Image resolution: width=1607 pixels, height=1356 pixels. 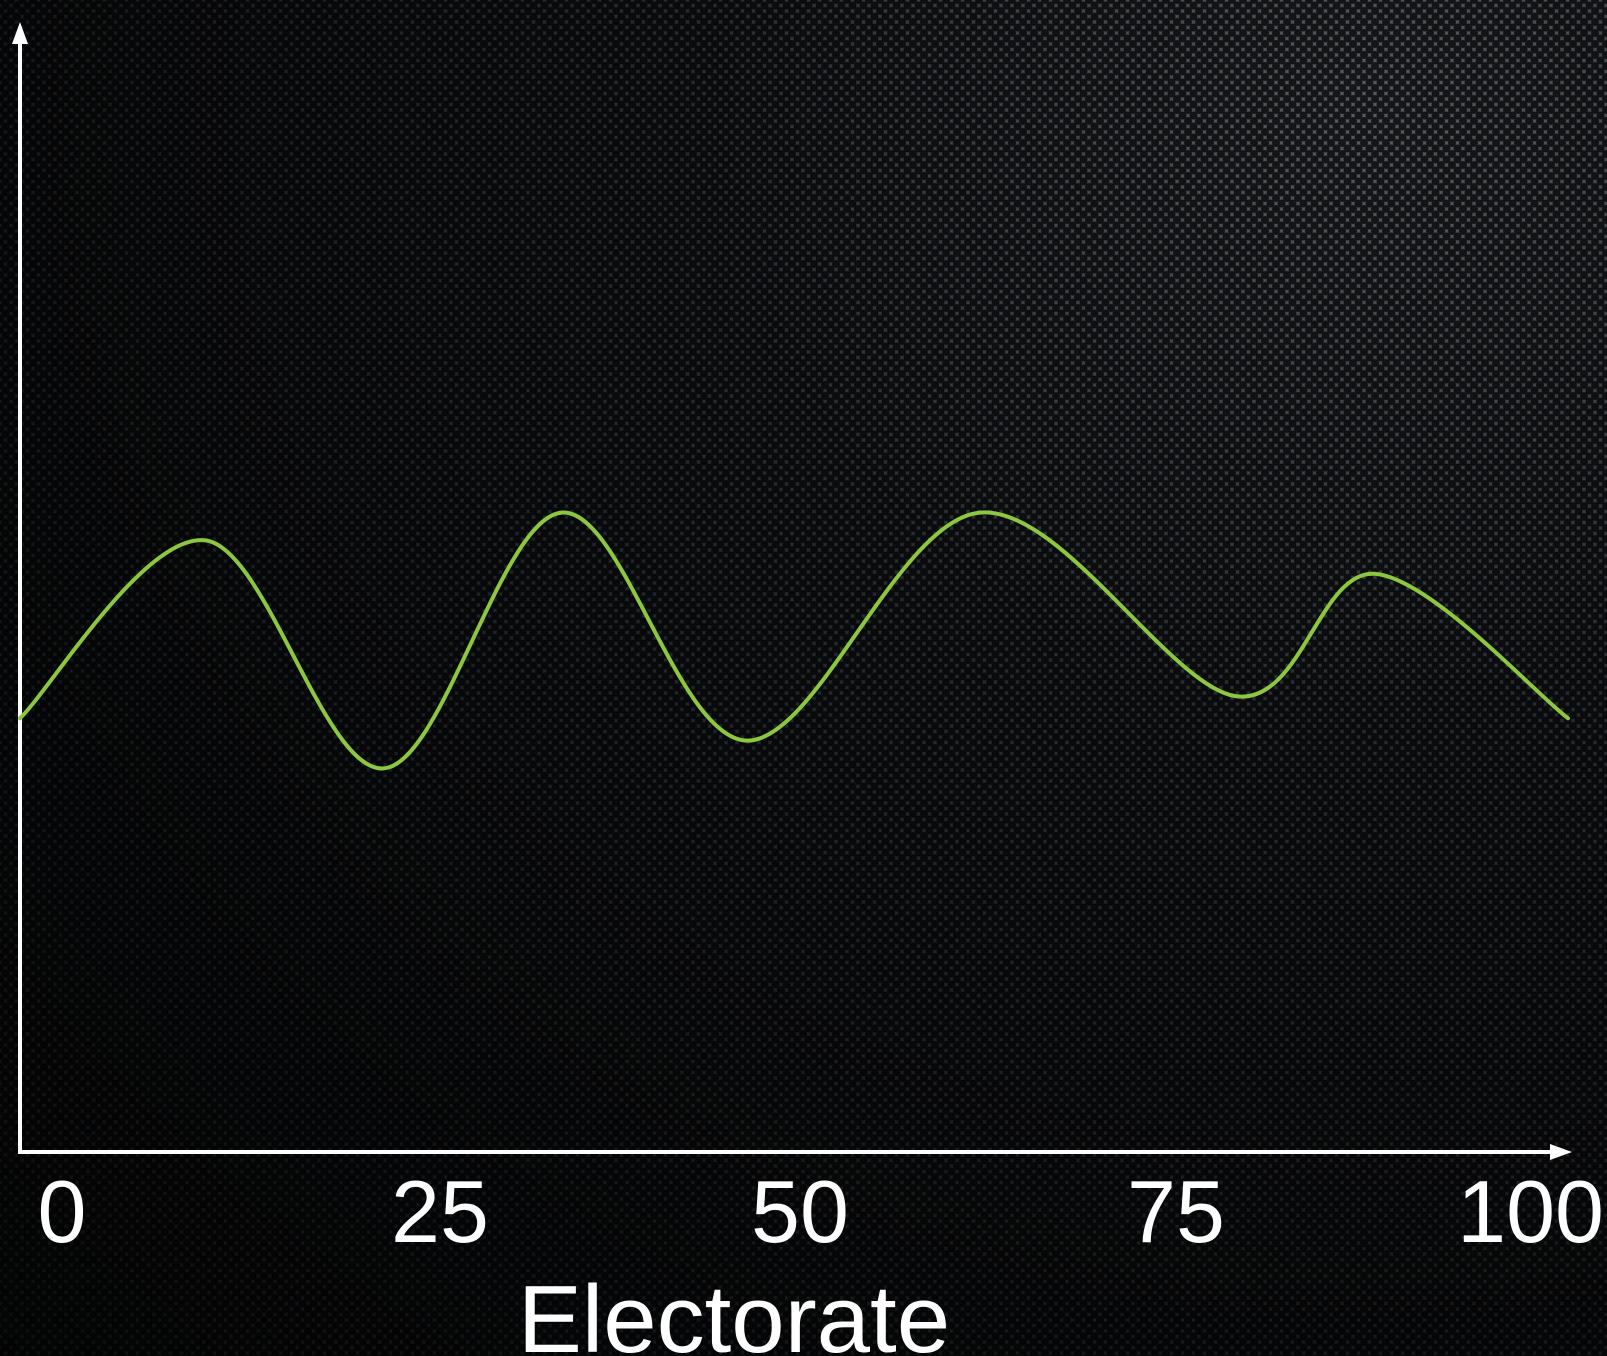 What do you see at coordinates (800, 1211) in the screenshot?
I see `x-tick-label: 50` at bounding box center [800, 1211].